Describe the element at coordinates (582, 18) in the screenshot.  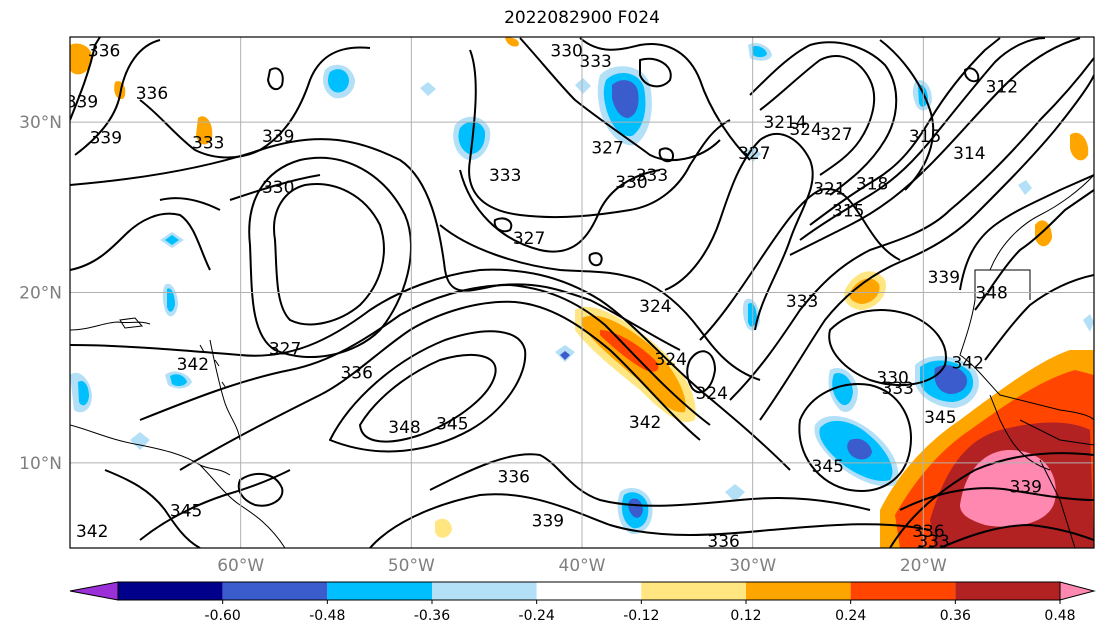
I see `map-title: 2022082900 F024` at that location.